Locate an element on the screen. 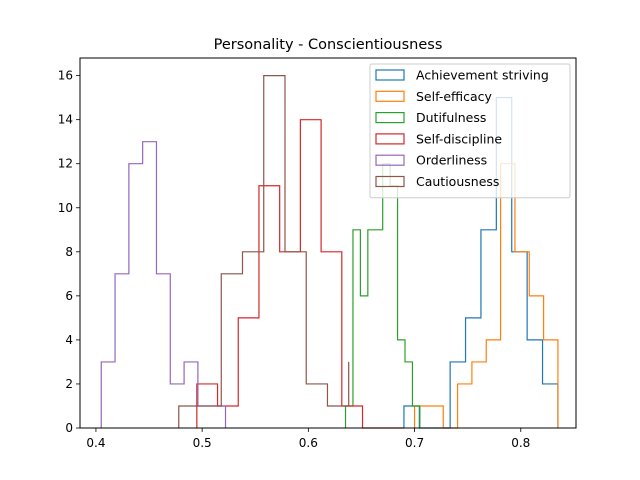 The image size is (640, 480). x-axis: 0.4 0.5 0.6 0.7 0.8 is located at coordinates (308, 439).